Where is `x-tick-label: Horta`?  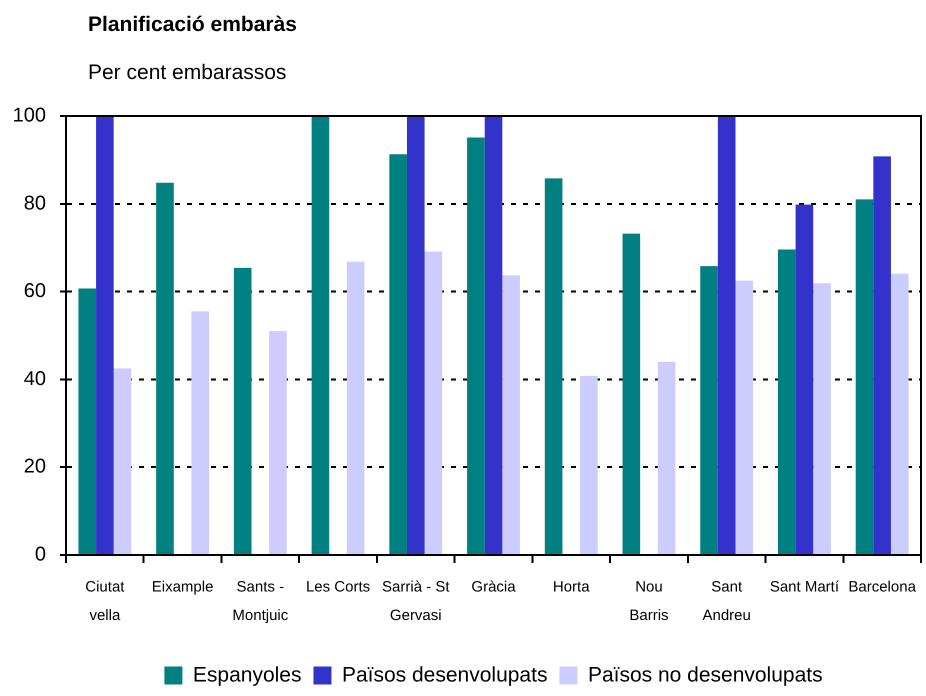 x-tick-label: Horta is located at coordinates (571, 587).